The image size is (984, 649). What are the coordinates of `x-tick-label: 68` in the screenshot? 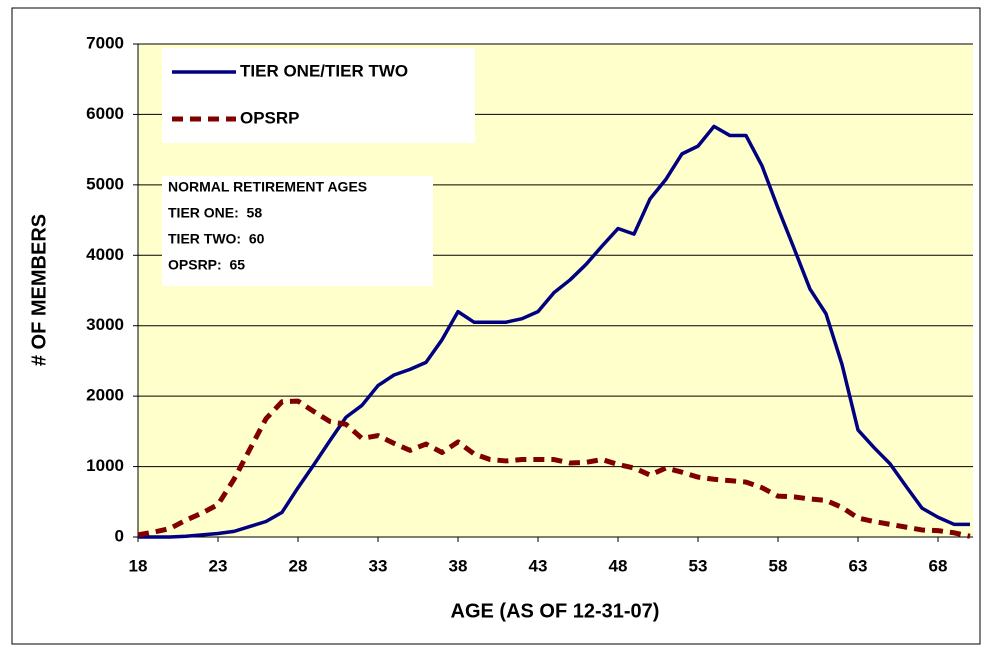 It's located at (938, 565).